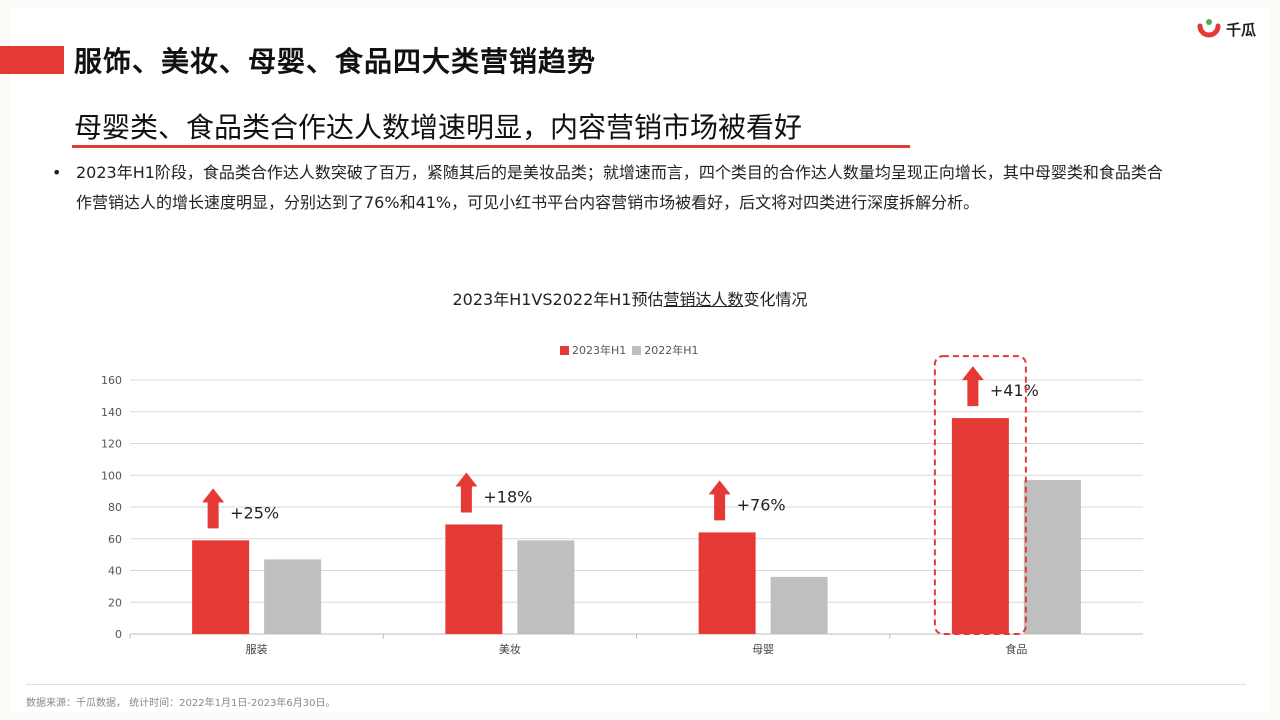  Describe the element at coordinates (111, 444) in the screenshot. I see `y-tick-label: 120` at that location.